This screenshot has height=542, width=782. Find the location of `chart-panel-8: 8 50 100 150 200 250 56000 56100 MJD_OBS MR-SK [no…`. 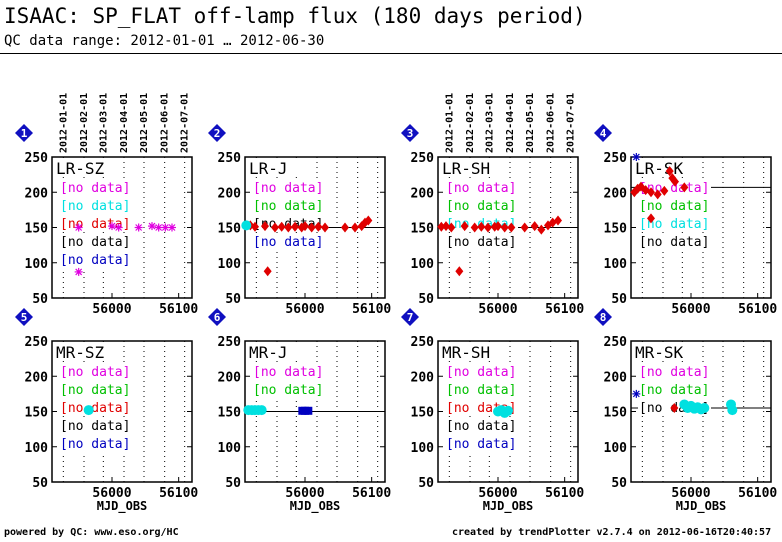

chart-panel-8: 8 50 100 150 200 250 56000 56100 MJD_OBS MR-SK [no… is located at coordinates (685, 411).